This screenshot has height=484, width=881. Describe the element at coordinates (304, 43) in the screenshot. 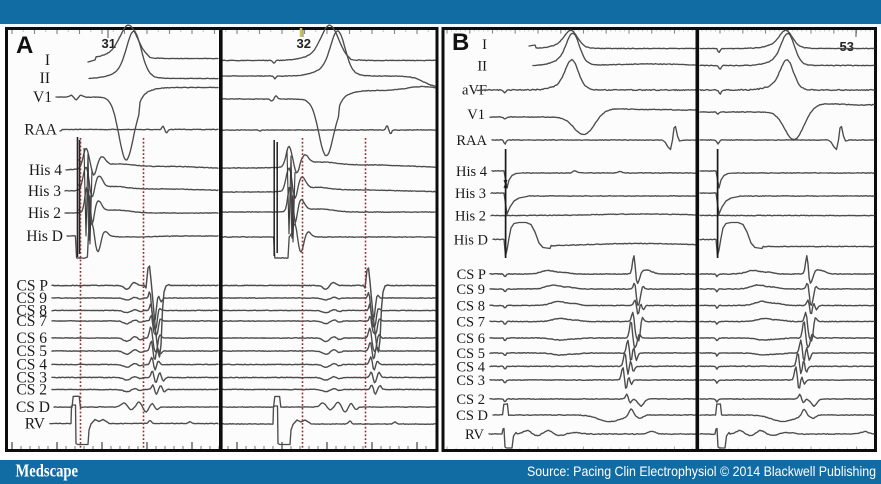

I see `svg-text: 32` at that location.